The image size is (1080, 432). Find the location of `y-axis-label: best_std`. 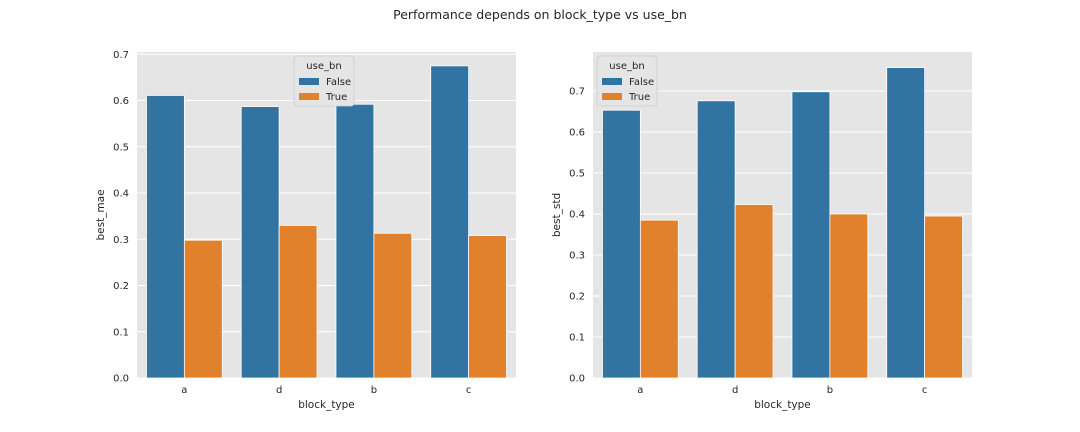

y-axis-label: best_std is located at coordinates (557, 215).